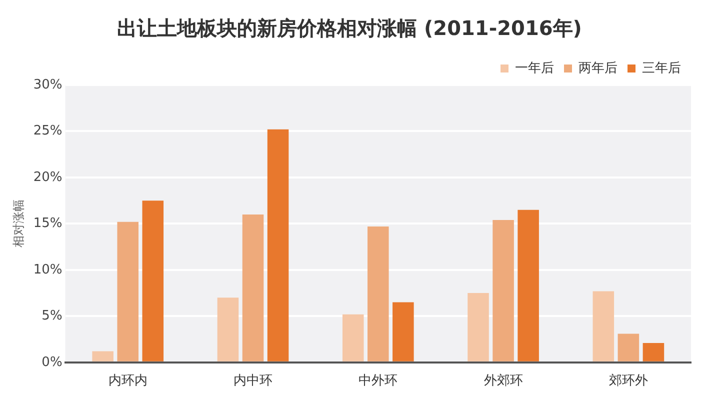 Image resolution: width=719 pixels, height=400 pixels. I want to click on x-tick-label: 外郊环, so click(503, 381).